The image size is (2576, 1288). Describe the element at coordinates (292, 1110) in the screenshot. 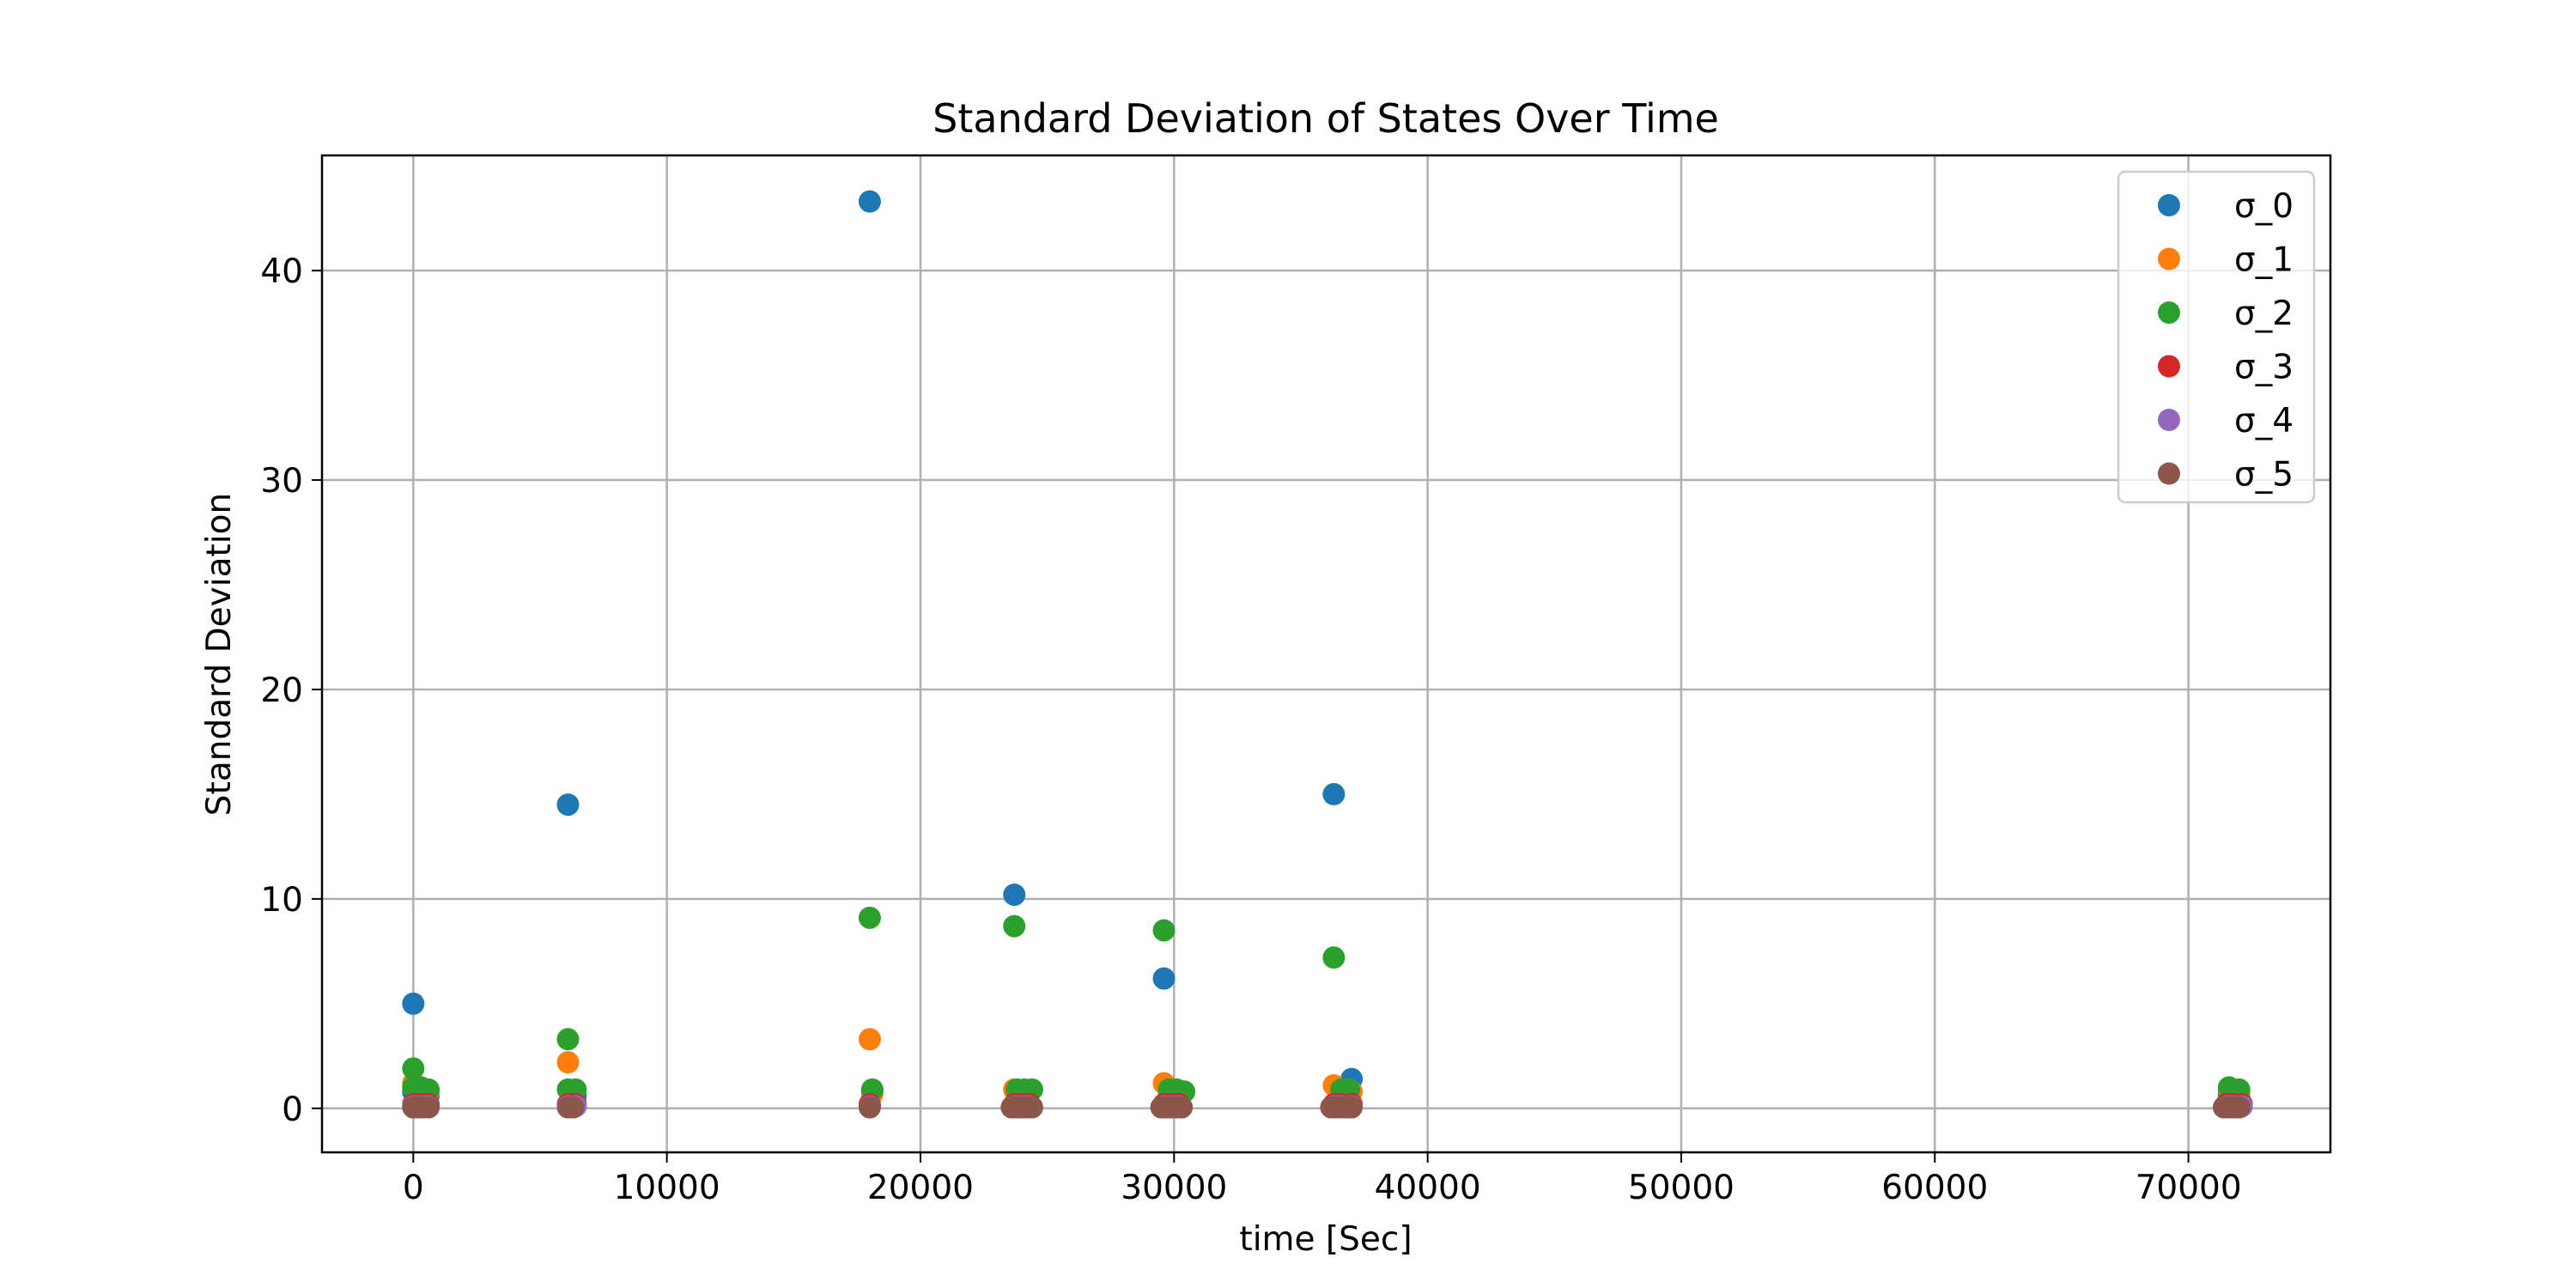

I see `y-tick-label: 0` at that location.